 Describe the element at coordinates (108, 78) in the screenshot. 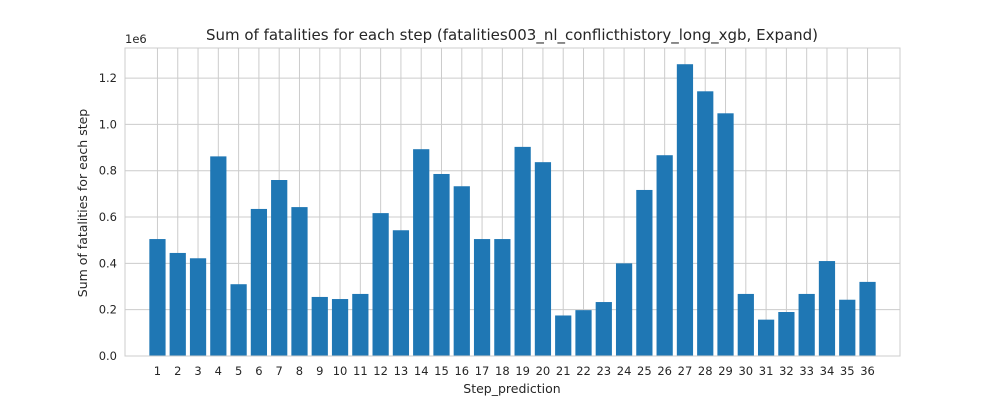

I see `y-tick-label: 1.2` at that location.